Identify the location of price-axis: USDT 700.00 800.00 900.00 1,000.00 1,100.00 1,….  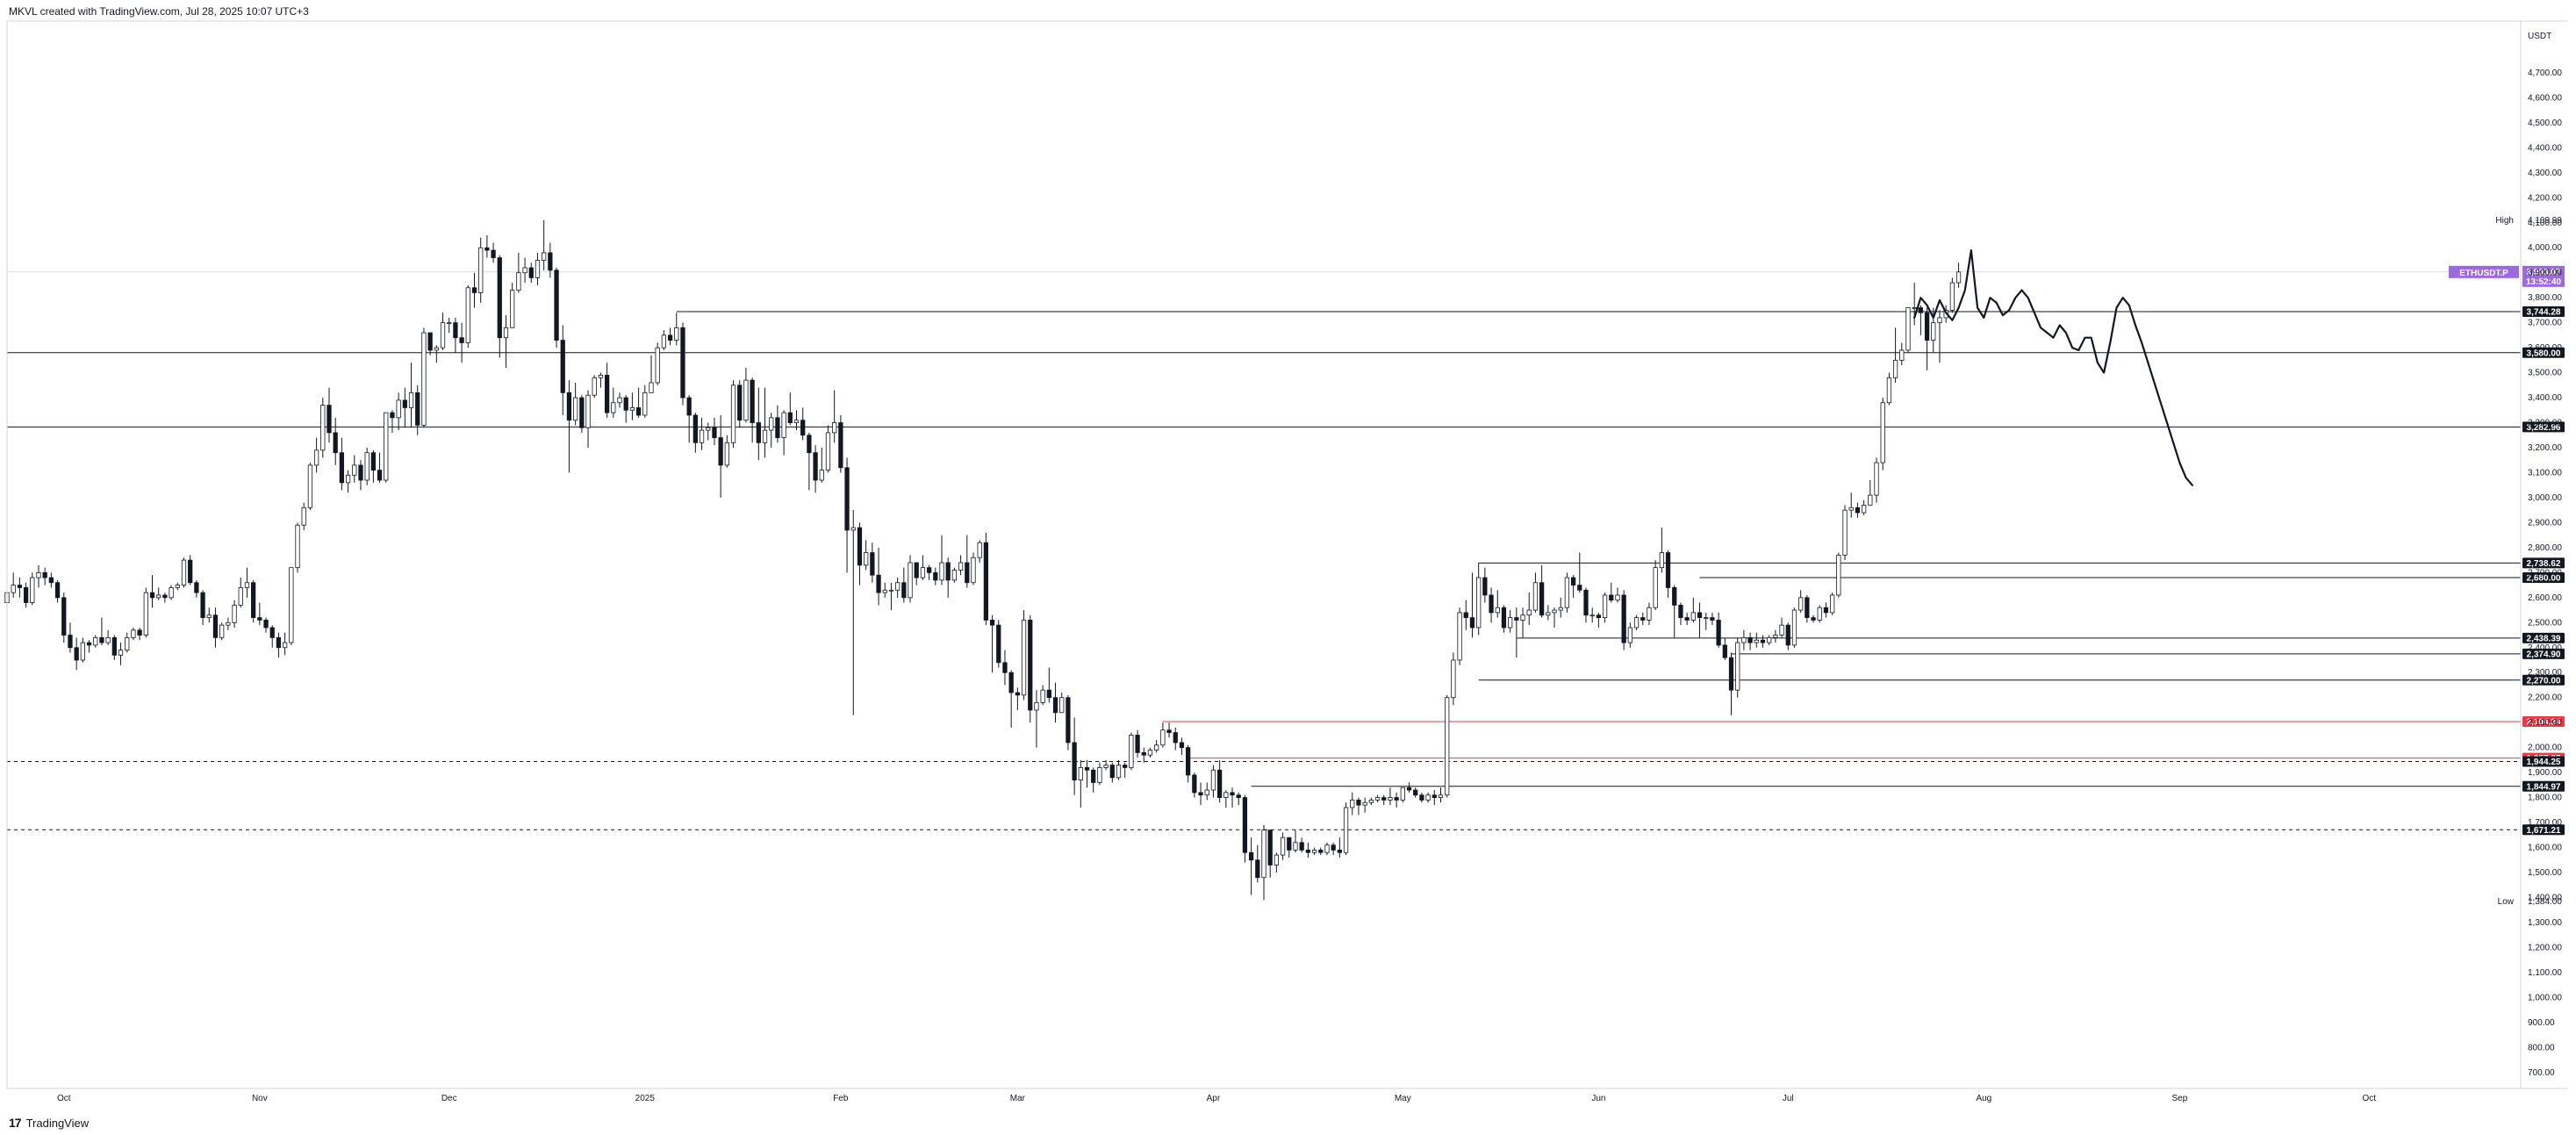
(2528, 554).